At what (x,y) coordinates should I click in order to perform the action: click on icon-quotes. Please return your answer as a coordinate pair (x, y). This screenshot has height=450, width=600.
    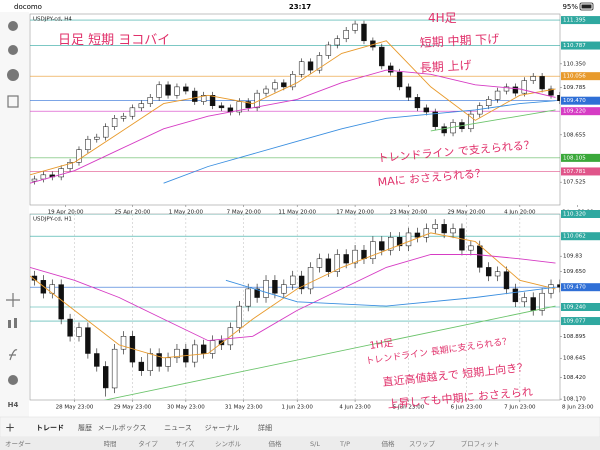
    Looking at the image, I should click on (13, 26).